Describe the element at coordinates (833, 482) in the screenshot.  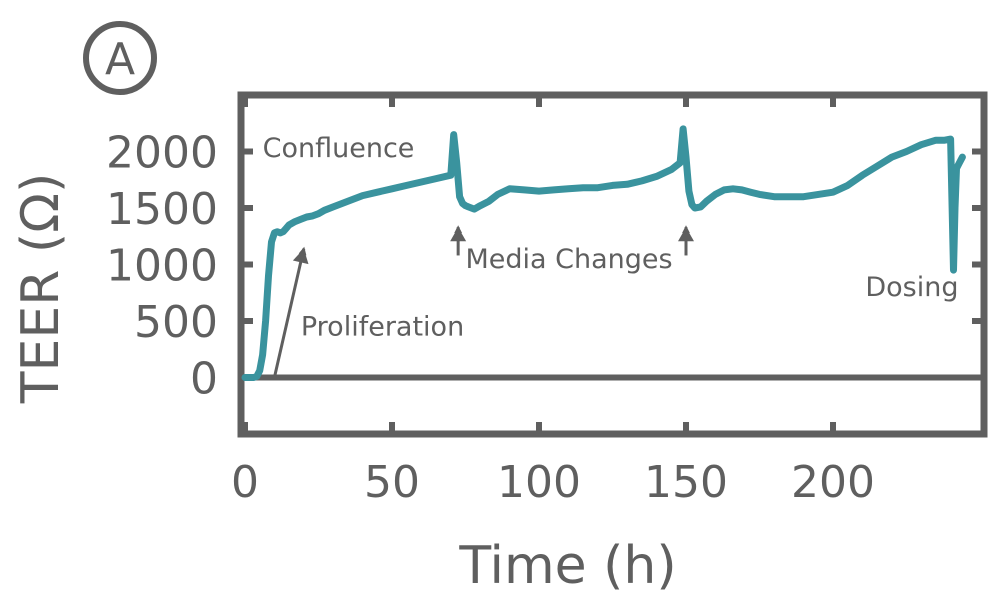
I see `x-tick-label: 200` at that location.